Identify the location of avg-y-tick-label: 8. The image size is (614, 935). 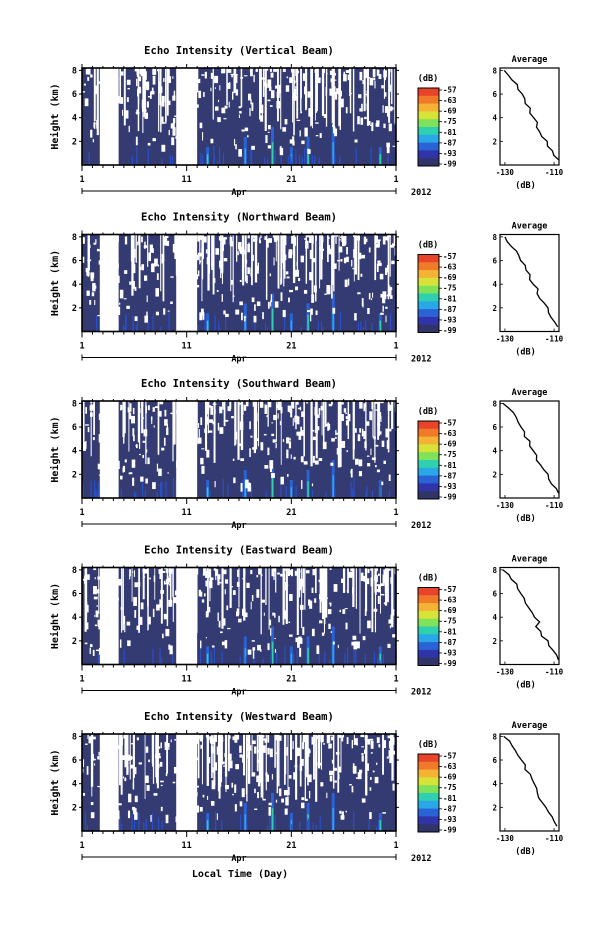
(494, 736).